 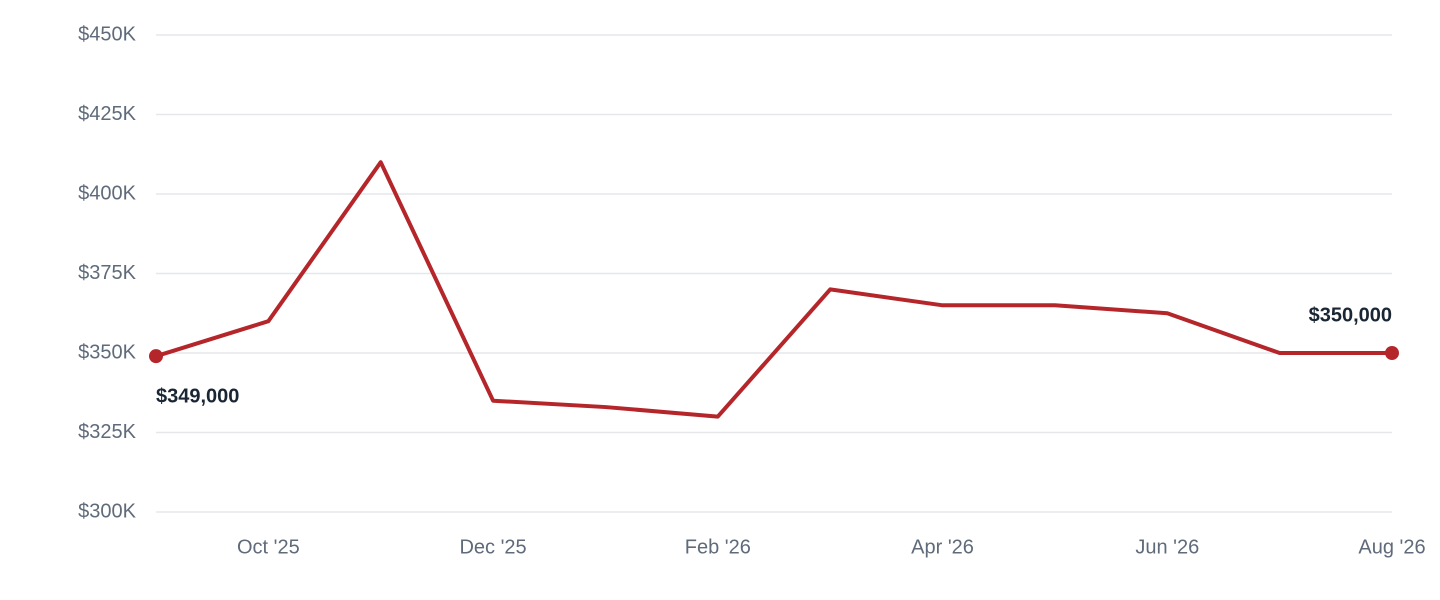 I want to click on x-tick-label: Dec '25, so click(x=492, y=547).